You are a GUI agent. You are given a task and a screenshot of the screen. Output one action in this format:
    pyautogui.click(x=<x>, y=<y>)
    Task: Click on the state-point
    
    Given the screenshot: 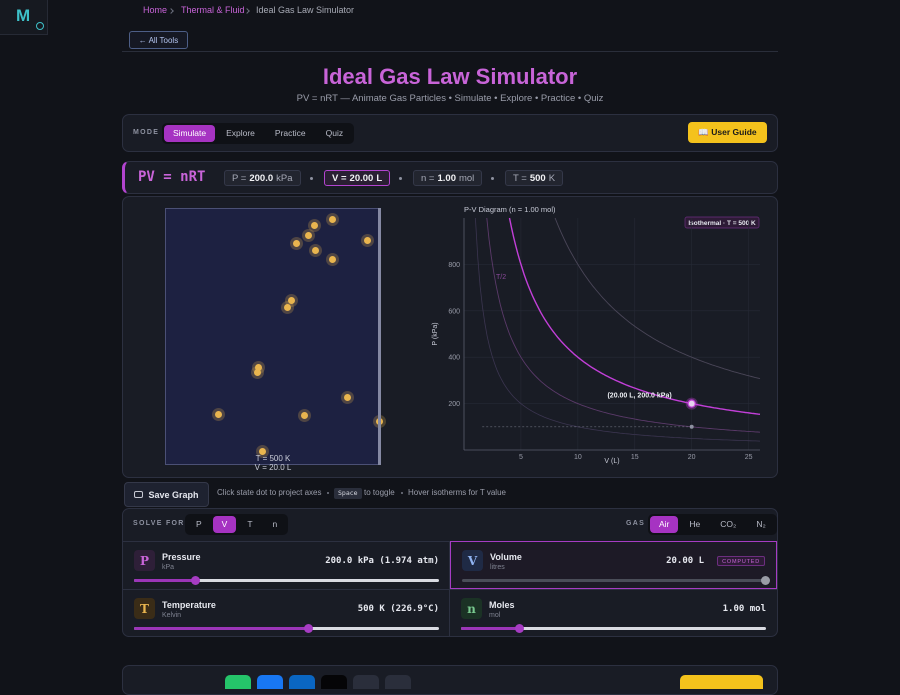 What is the action you would take?
    pyautogui.click(x=691, y=403)
    